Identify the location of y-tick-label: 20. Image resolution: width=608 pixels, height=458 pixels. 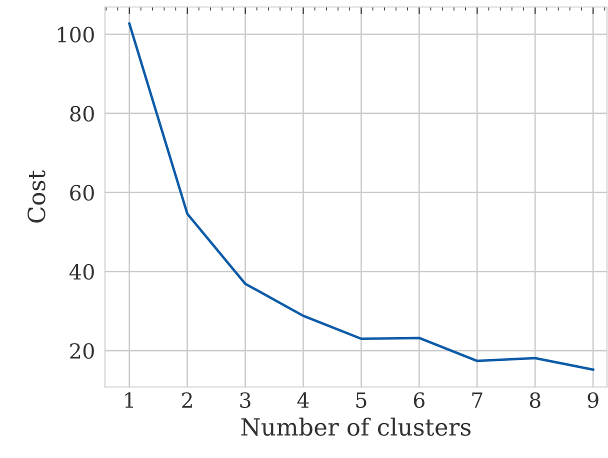
(82, 351).